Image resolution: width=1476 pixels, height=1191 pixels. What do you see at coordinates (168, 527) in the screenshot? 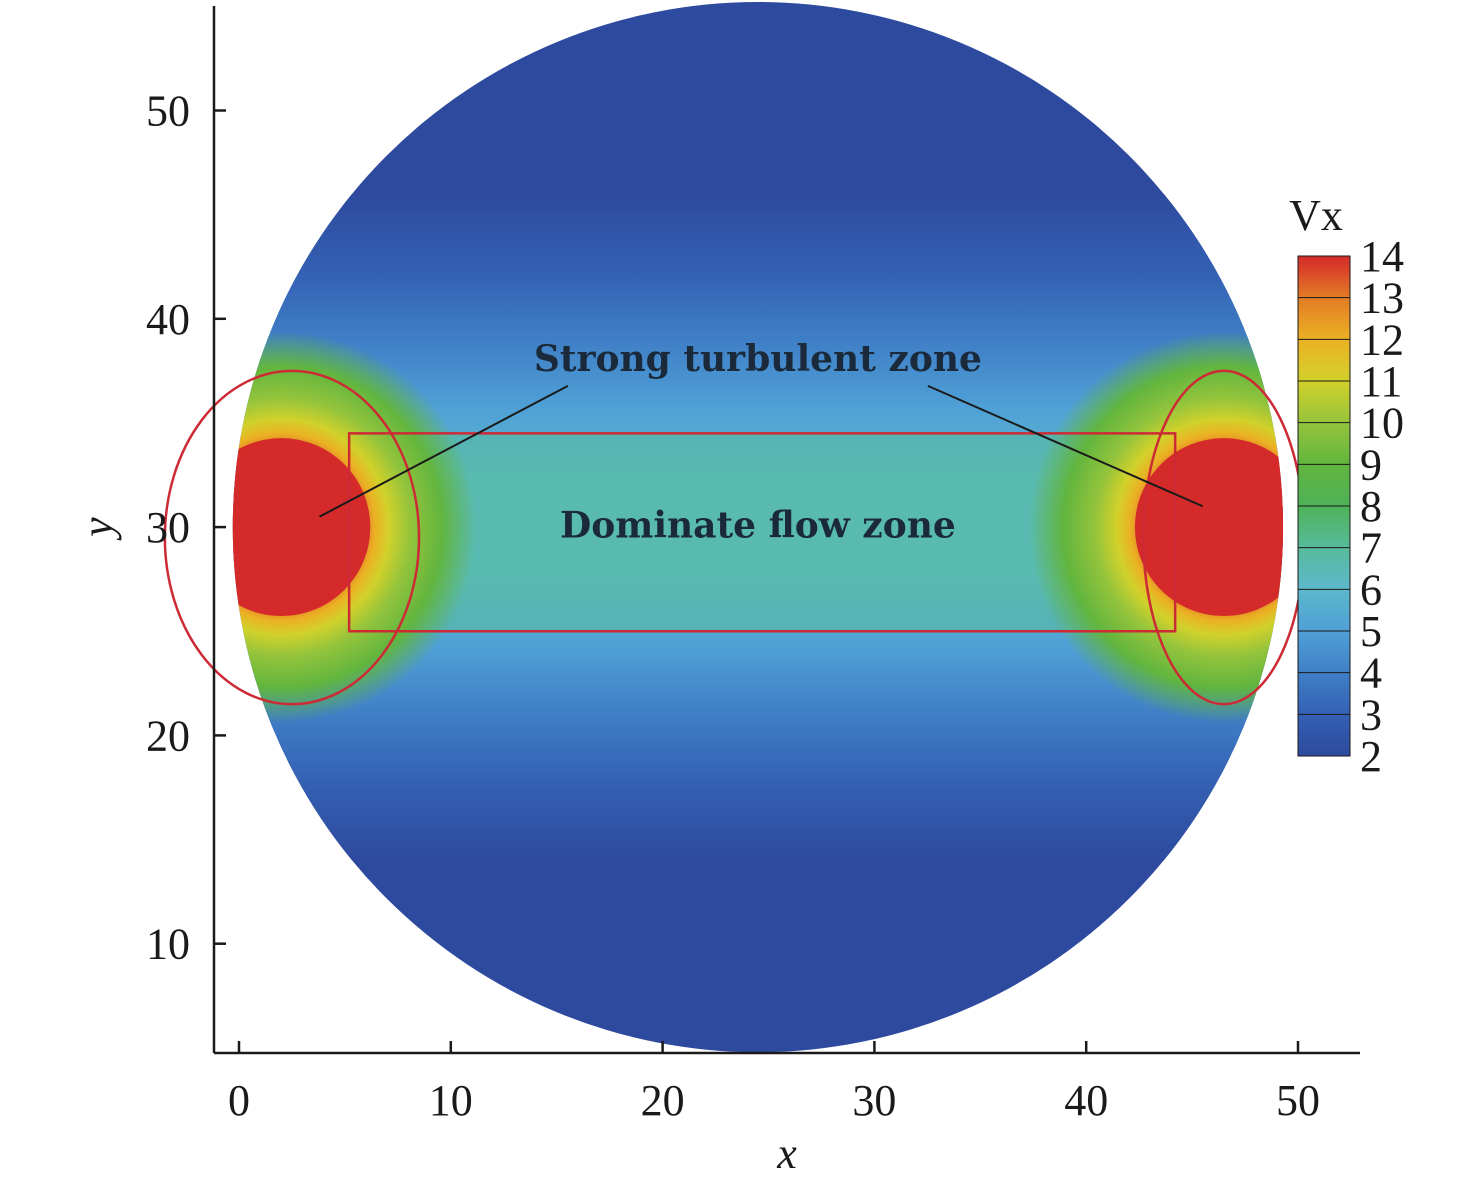
I see `y-tick-label-30: 30` at bounding box center [168, 527].